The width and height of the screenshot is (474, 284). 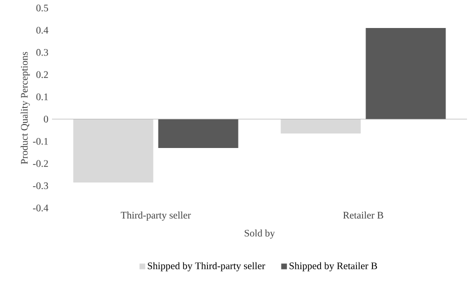 What do you see at coordinates (363, 215) in the screenshot?
I see `x-tick-label: Retailer B` at bounding box center [363, 215].